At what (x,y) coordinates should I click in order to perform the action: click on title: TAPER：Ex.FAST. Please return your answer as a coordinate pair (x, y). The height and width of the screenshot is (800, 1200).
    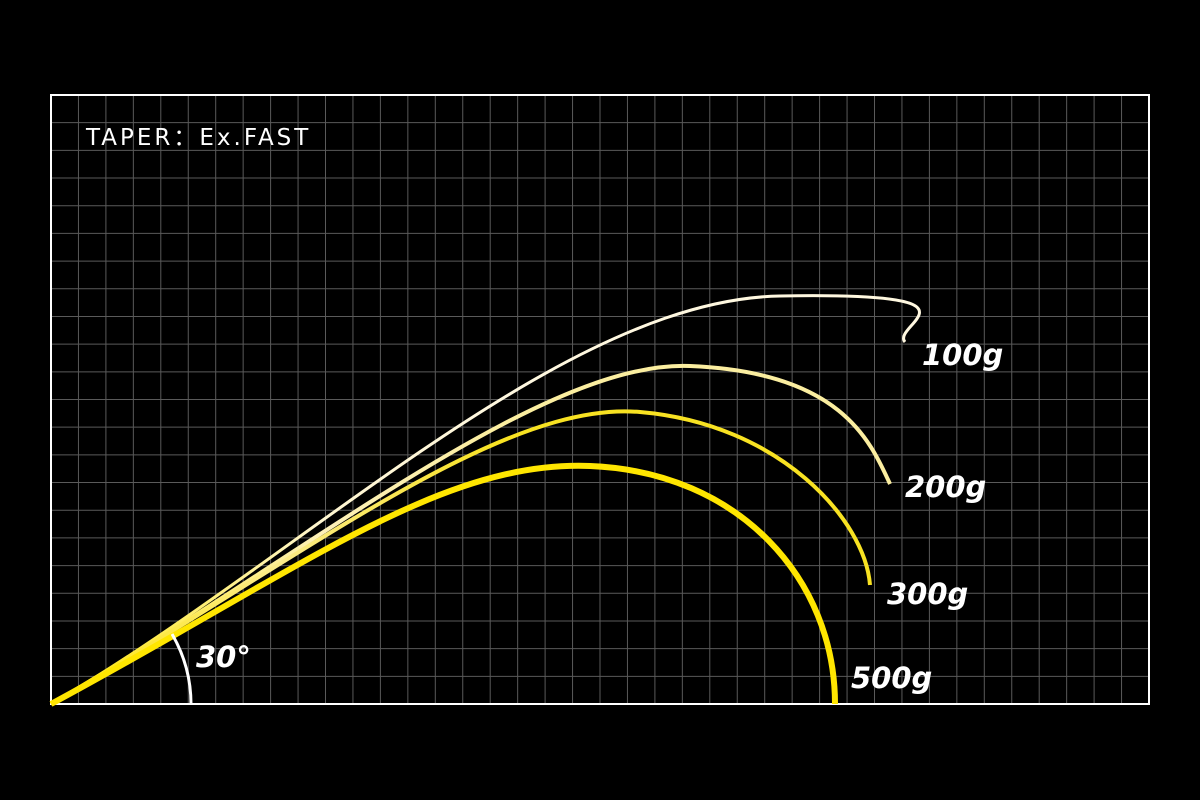
    Looking at the image, I should click on (198, 138).